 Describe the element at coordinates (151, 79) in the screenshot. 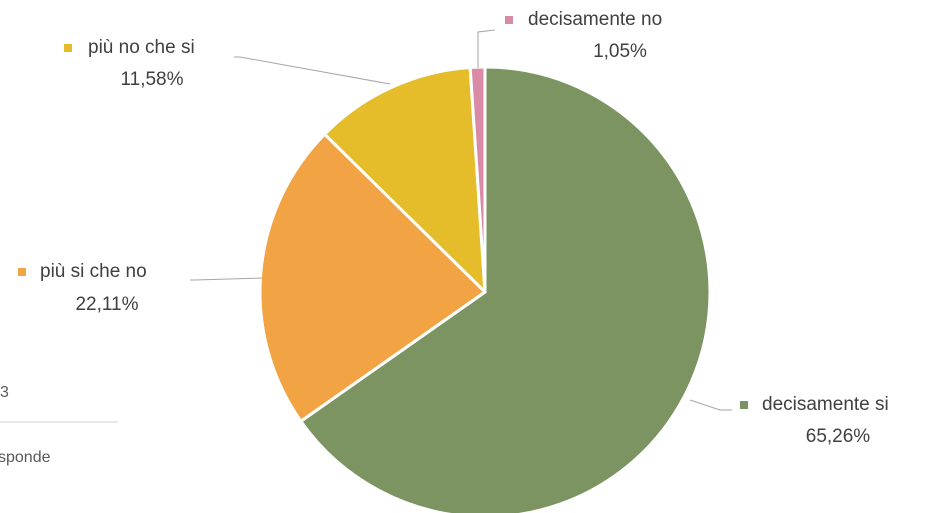

I see `data-label: 11,58%` at that location.